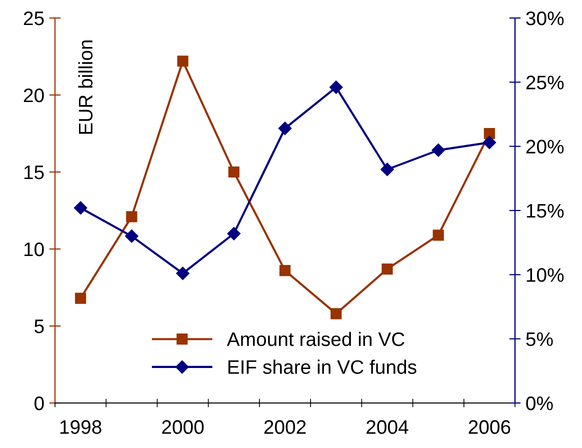 The width and height of the screenshot is (582, 448). What do you see at coordinates (545, 275) in the screenshot?
I see `y2-tick-label: 10%` at bounding box center [545, 275].